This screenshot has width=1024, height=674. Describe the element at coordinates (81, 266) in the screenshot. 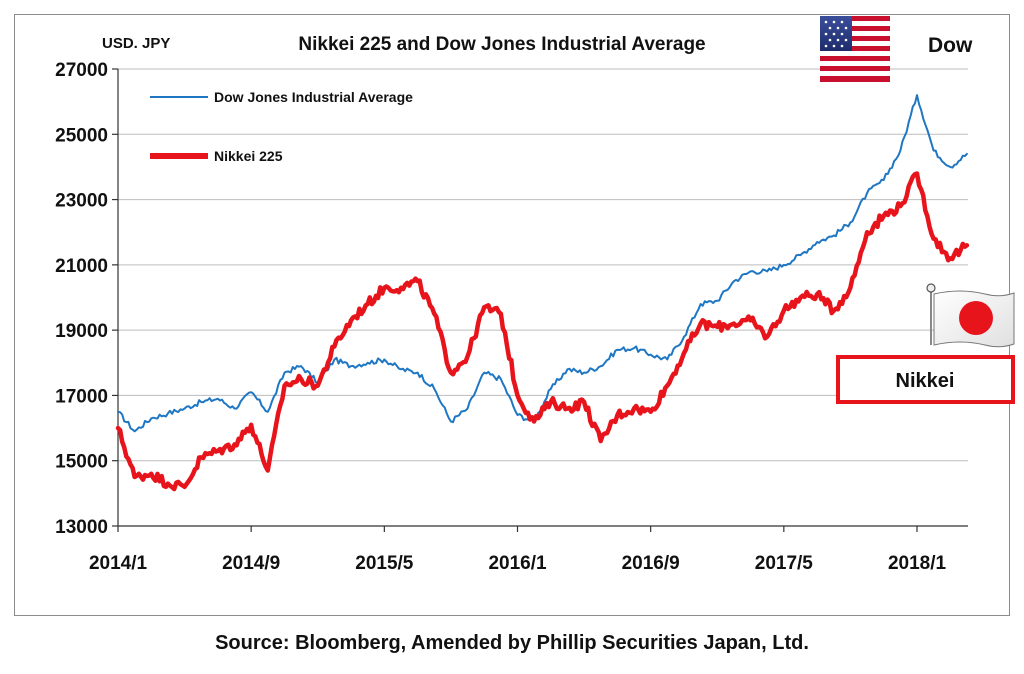

I see `y-tick-label: 21000` at that location.